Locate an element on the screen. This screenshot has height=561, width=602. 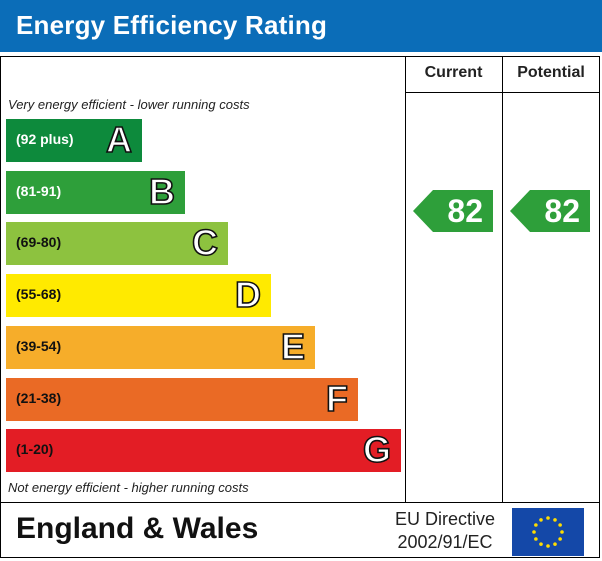
band-range: (55-68) is located at coordinates (39, 294).